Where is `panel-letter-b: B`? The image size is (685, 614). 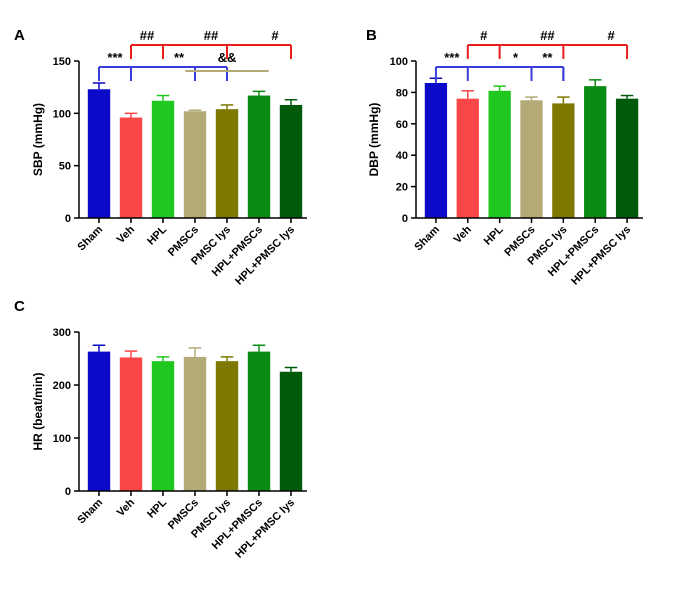
panel-letter-b: B is located at coordinates (371, 35).